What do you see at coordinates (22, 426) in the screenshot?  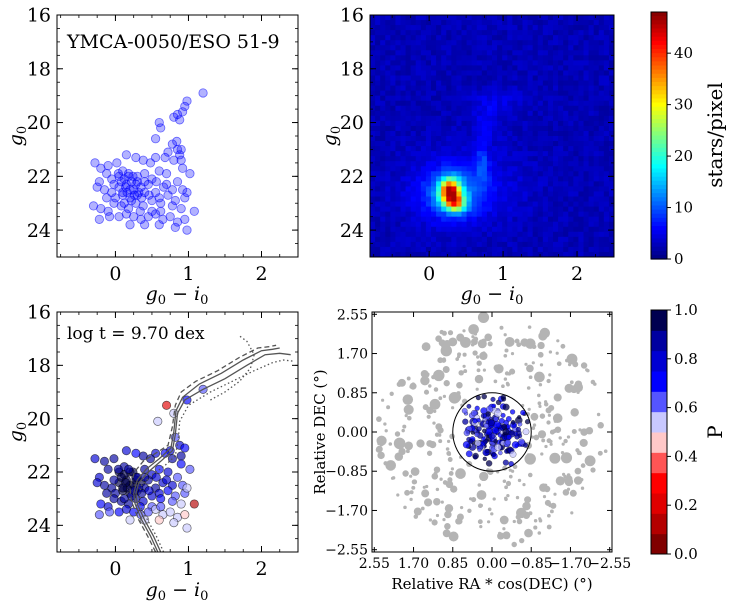 I see `y-axis-label-sub: 0` at bounding box center [22, 426].